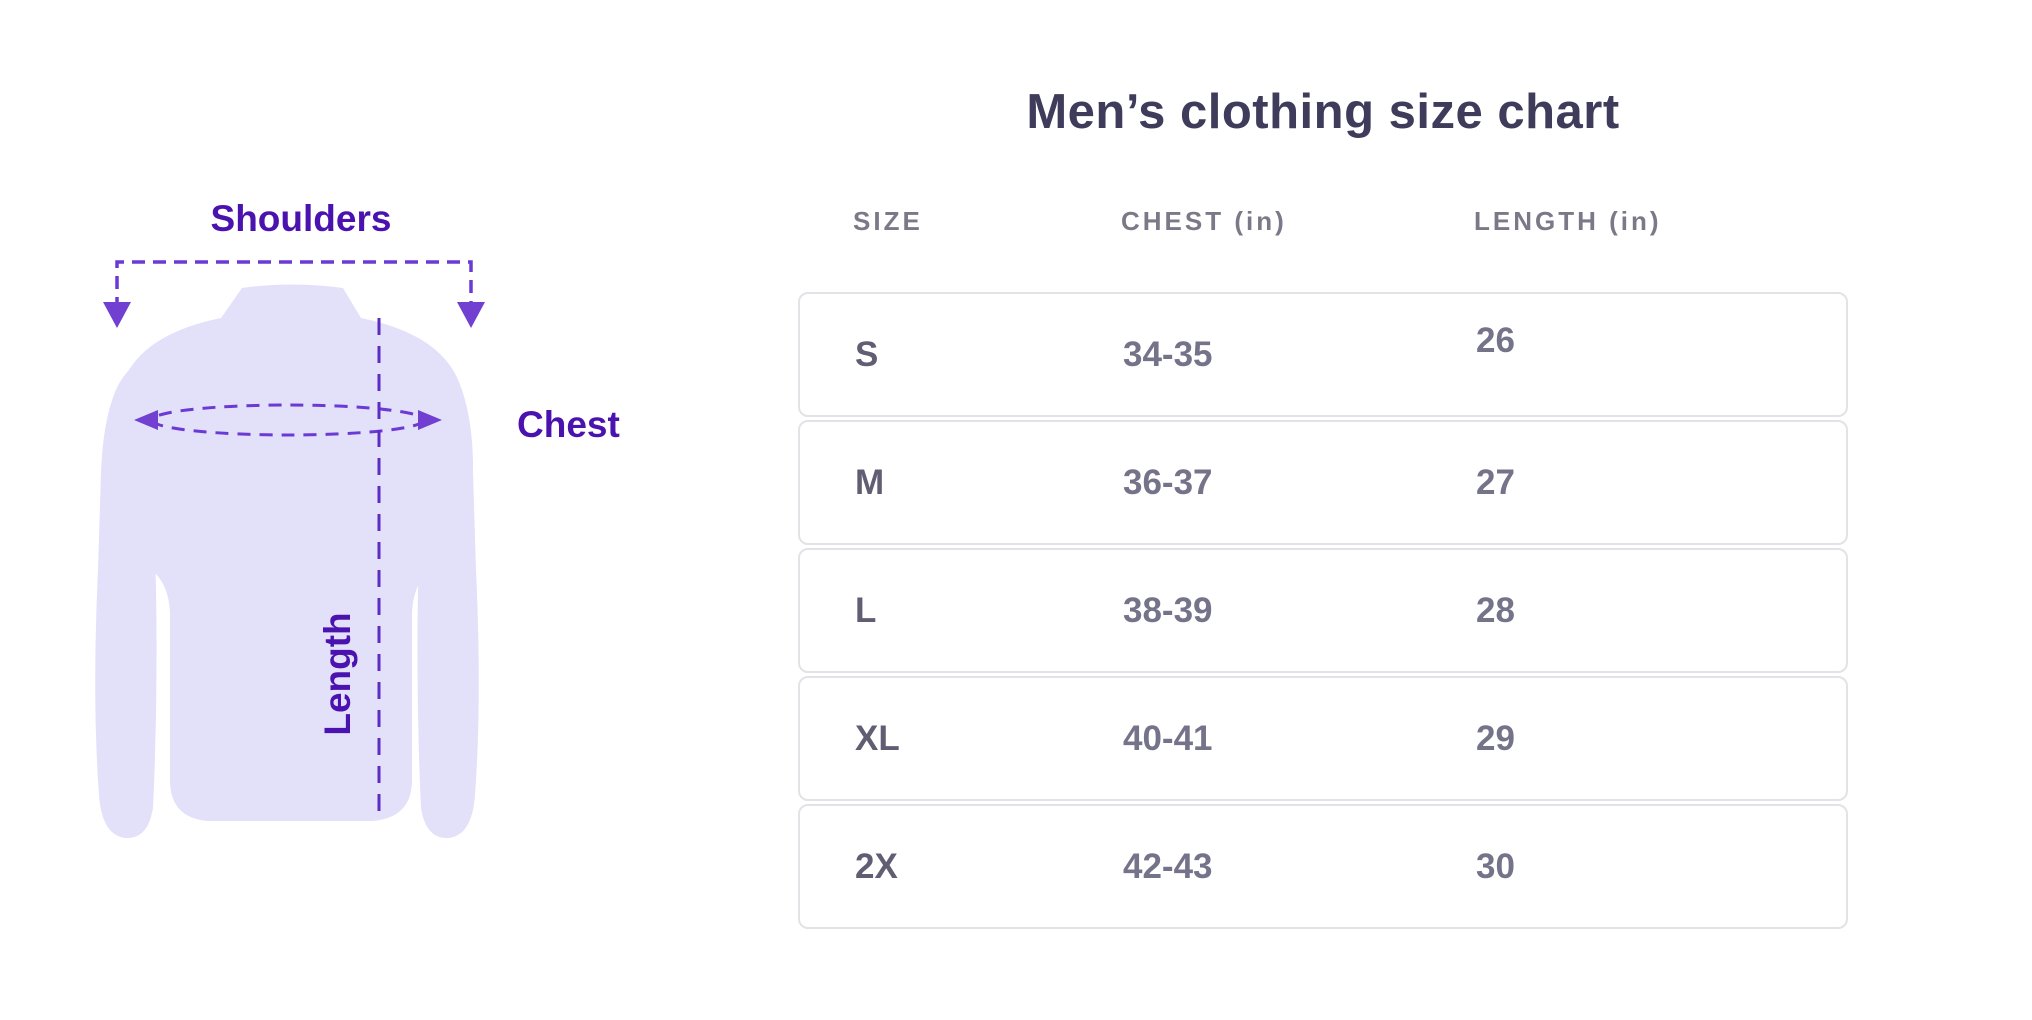 This screenshot has width=2032, height=1020. What do you see at coordinates (1204, 221) in the screenshot?
I see `header-cell-chest: CHEST (in)` at bounding box center [1204, 221].